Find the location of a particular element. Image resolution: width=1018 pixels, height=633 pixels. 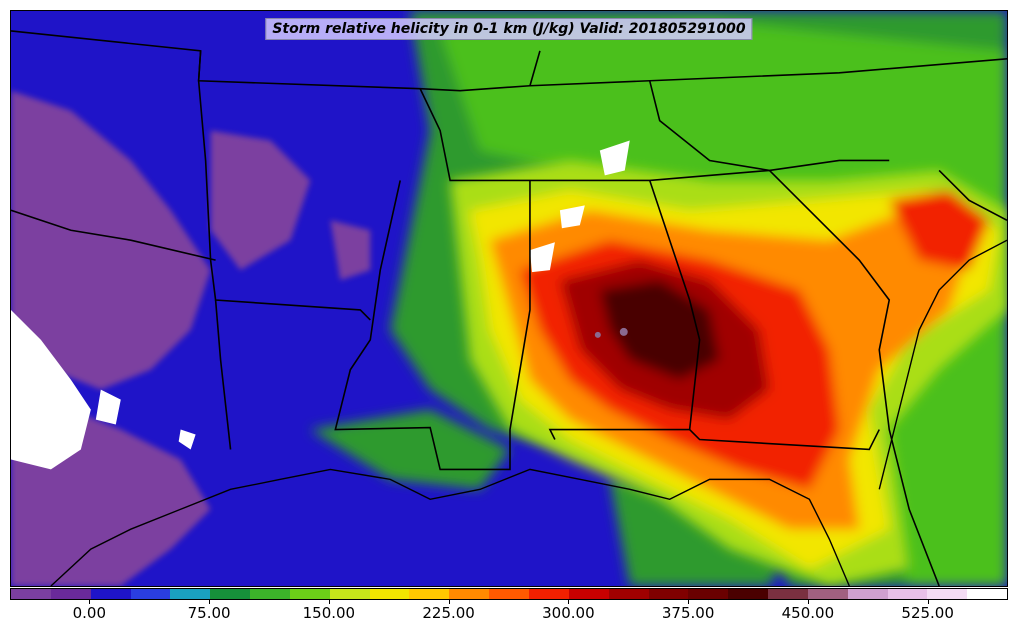

tick-label: 300.00 is located at coordinates (568, 613).